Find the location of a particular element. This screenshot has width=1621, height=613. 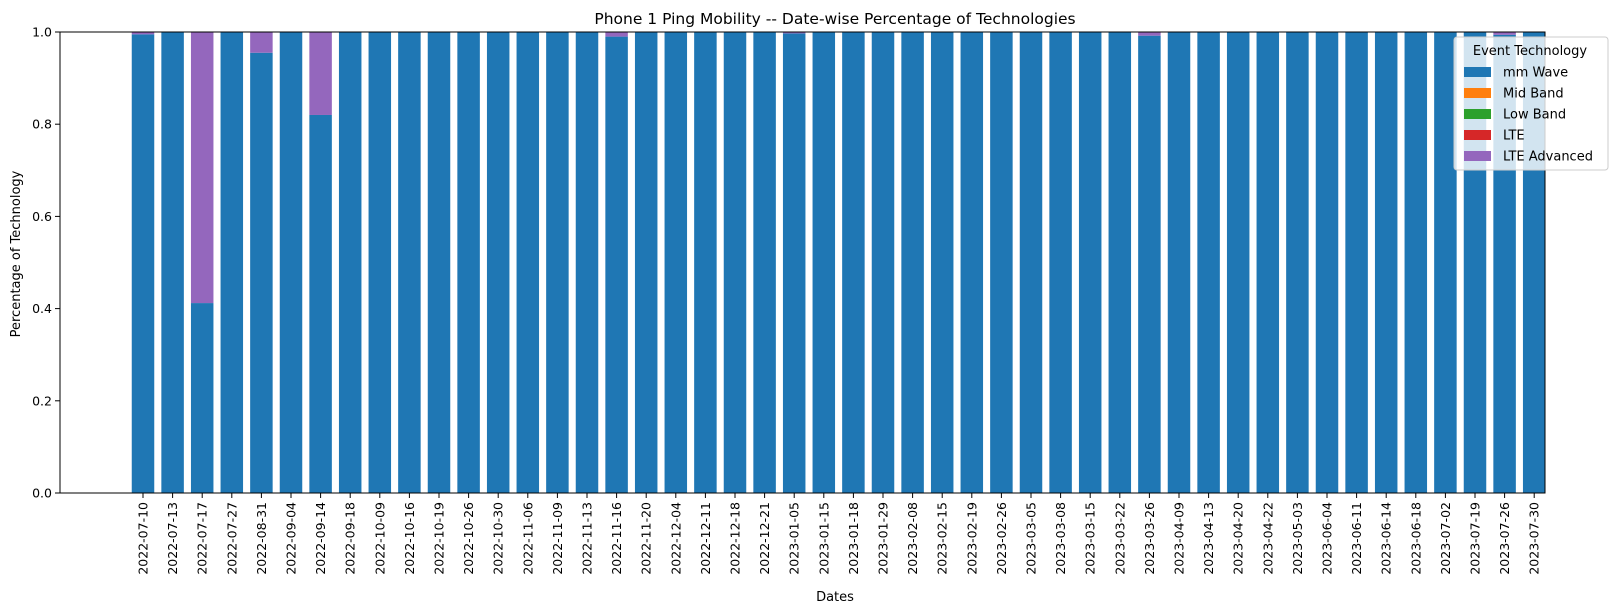

x-tick-label: 2022-11-06 is located at coordinates (527, 538).